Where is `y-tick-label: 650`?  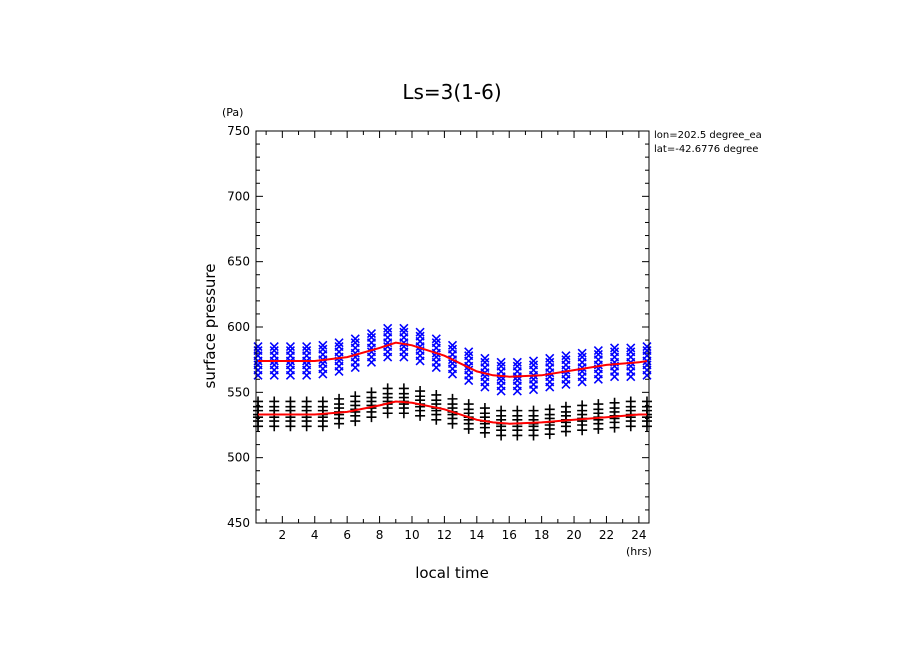 y-tick-label: 650 is located at coordinates (238, 262).